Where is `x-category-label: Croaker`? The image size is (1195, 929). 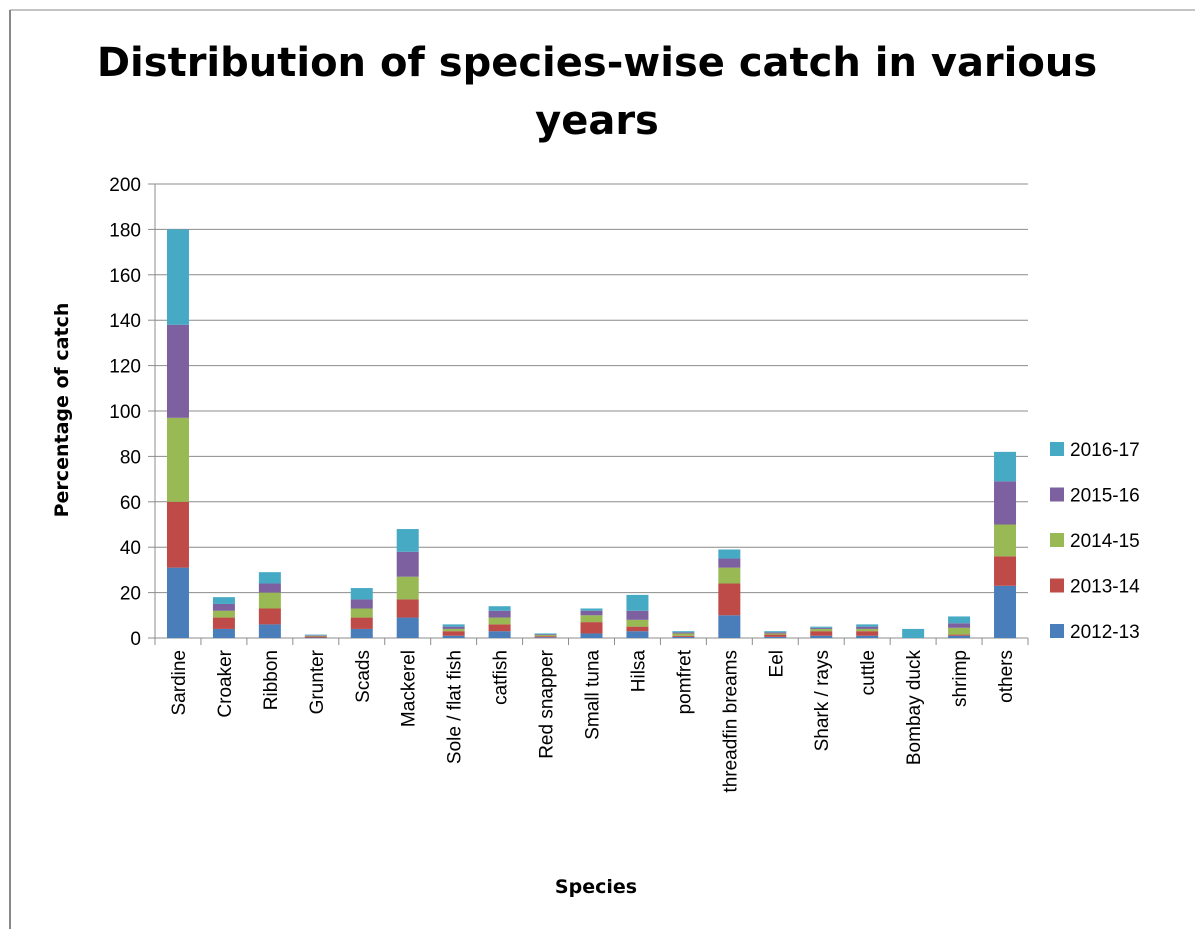
x-category-label: Croaker is located at coordinates (225, 683).